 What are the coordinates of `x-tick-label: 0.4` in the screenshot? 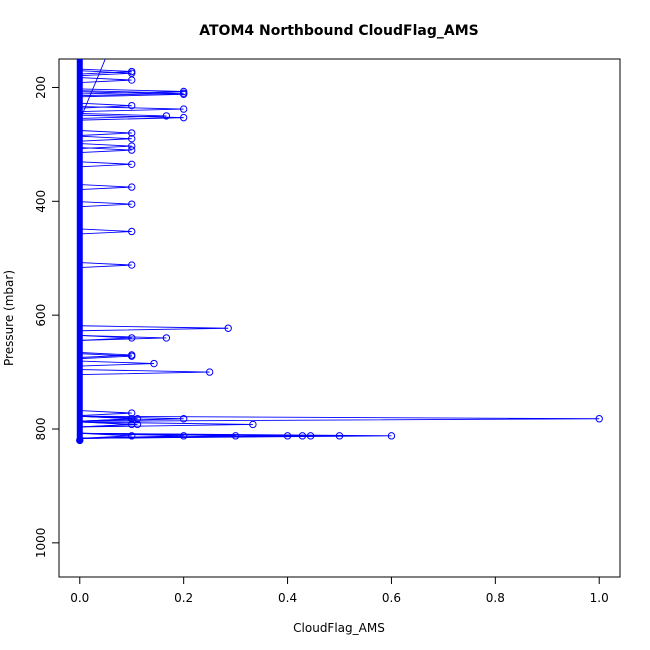 It's located at (287, 598).